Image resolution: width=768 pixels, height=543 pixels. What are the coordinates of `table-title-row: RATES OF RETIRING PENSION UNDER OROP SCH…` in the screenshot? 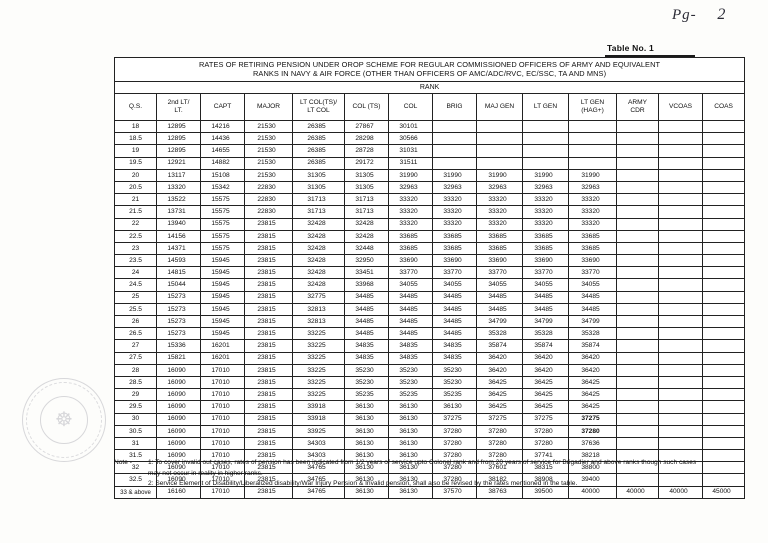 It's located at (429, 69).